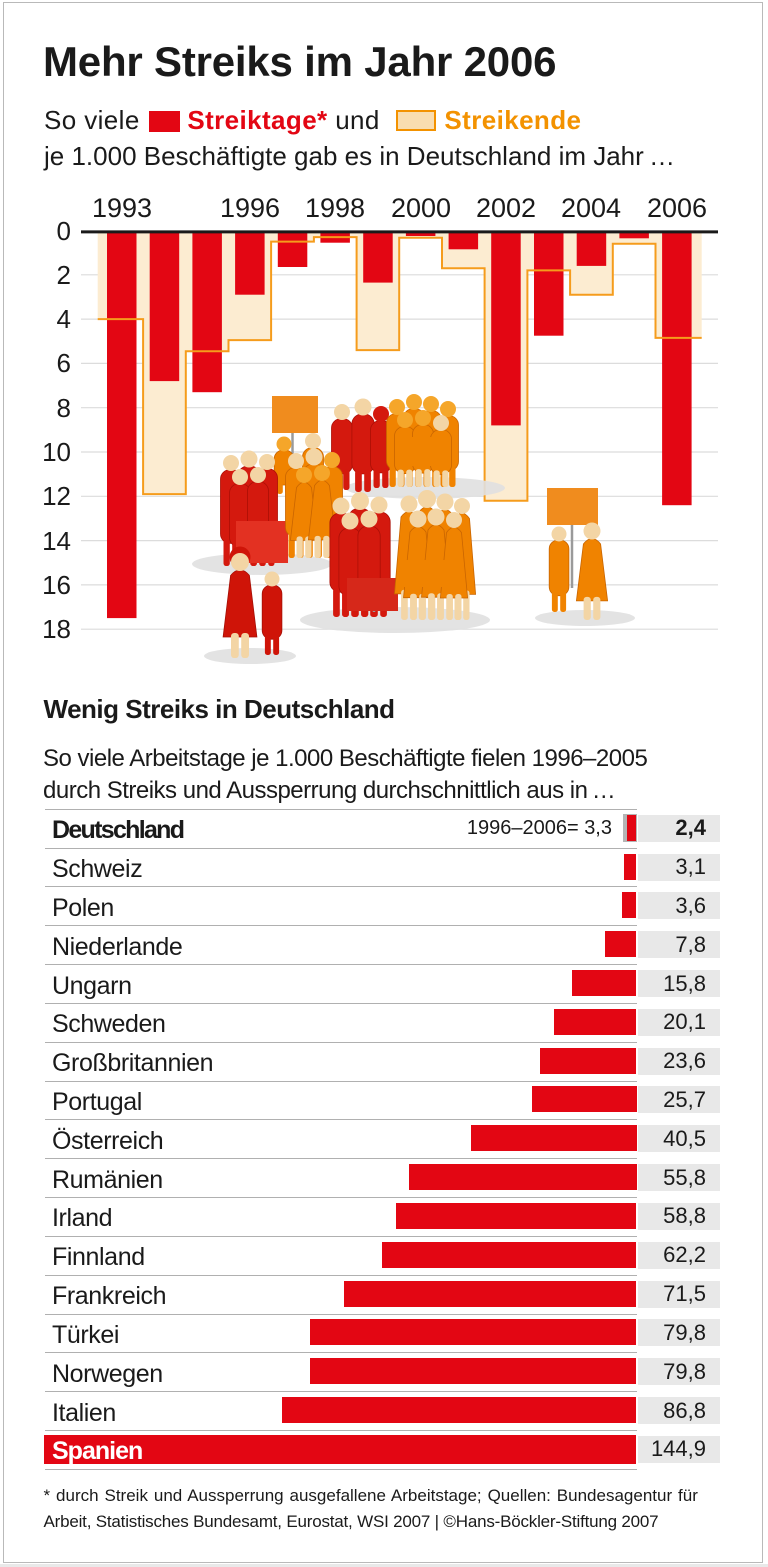 This screenshot has width=768, height=1567. I want to click on svg-text: 2004, so click(591, 208).